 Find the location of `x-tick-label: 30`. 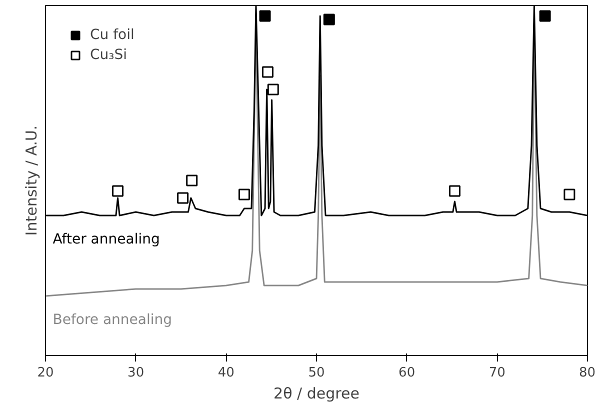

x-tick-label: 30 is located at coordinates (136, 373).